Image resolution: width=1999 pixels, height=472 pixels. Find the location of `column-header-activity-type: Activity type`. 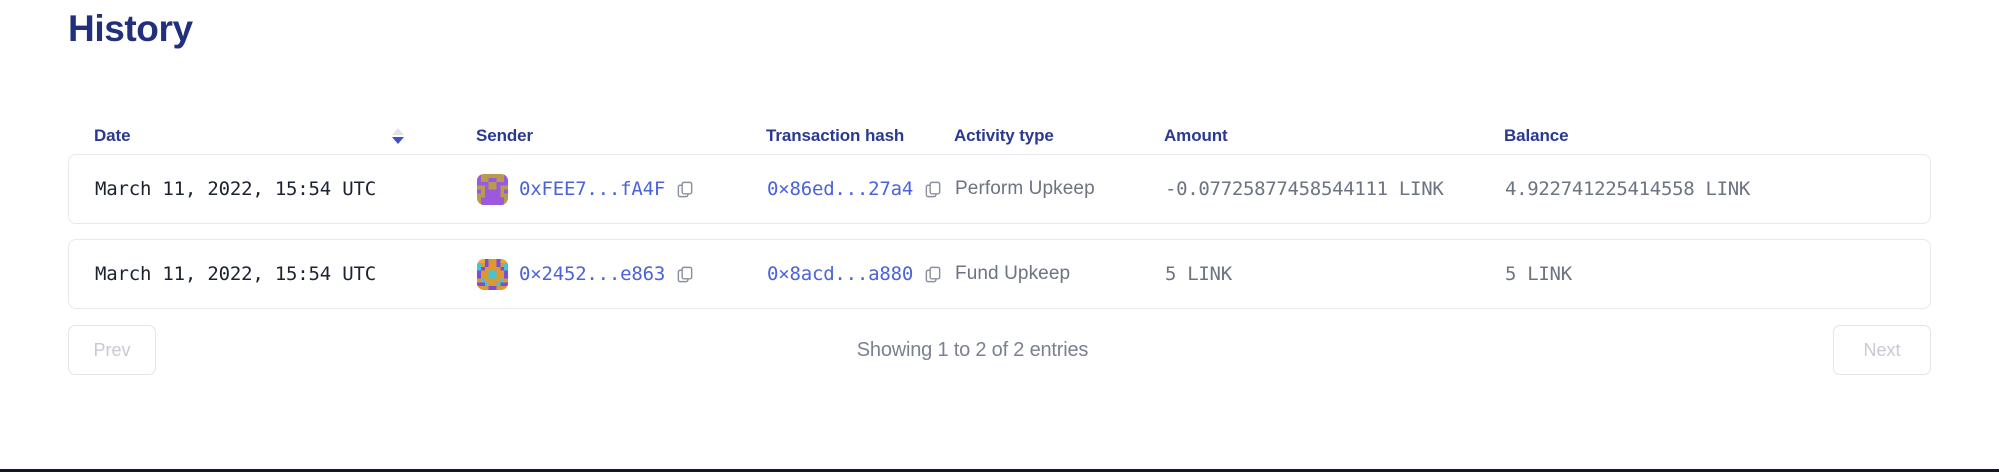

column-header-activity-type: Activity type is located at coordinates (1059, 136).